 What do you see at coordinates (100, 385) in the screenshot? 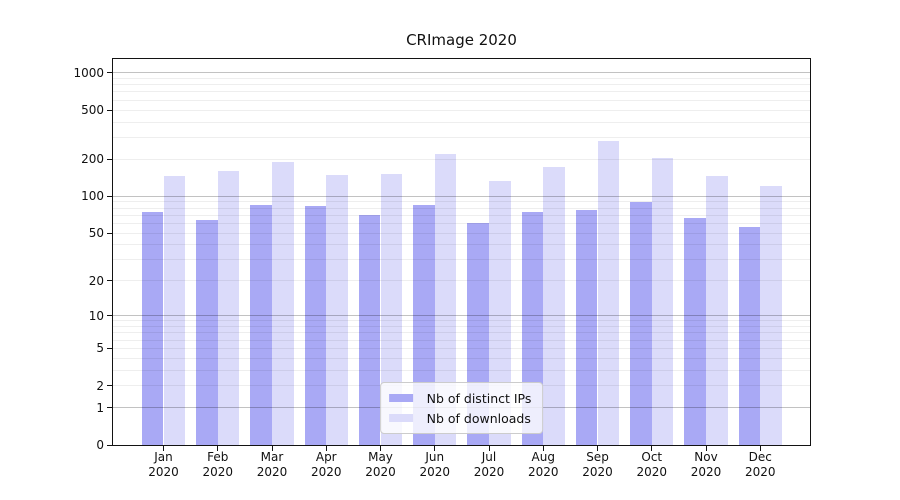
I see `y-tick-label: 2` at bounding box center [100, 385].